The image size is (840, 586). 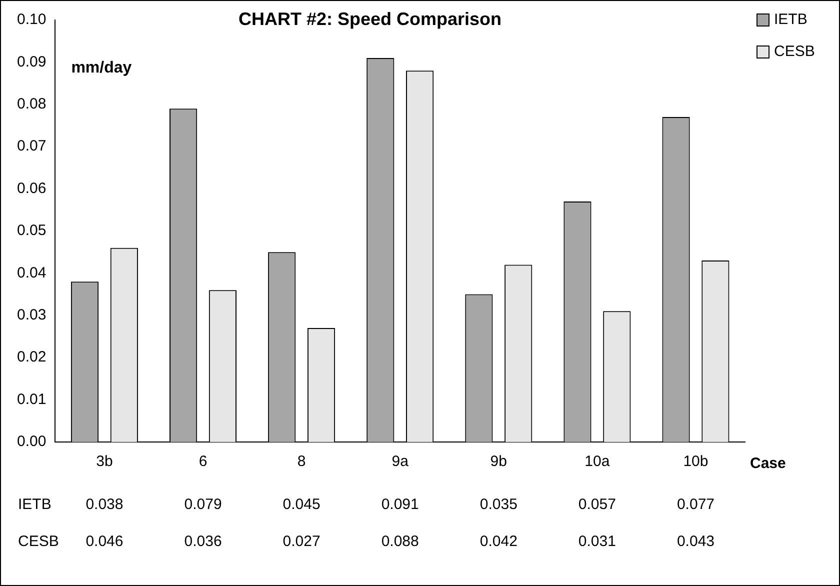 What do you see at coordinates (104, 461) in the screenshot?
I see `x-tick-label: 3b` at bounding box center [104, 461].